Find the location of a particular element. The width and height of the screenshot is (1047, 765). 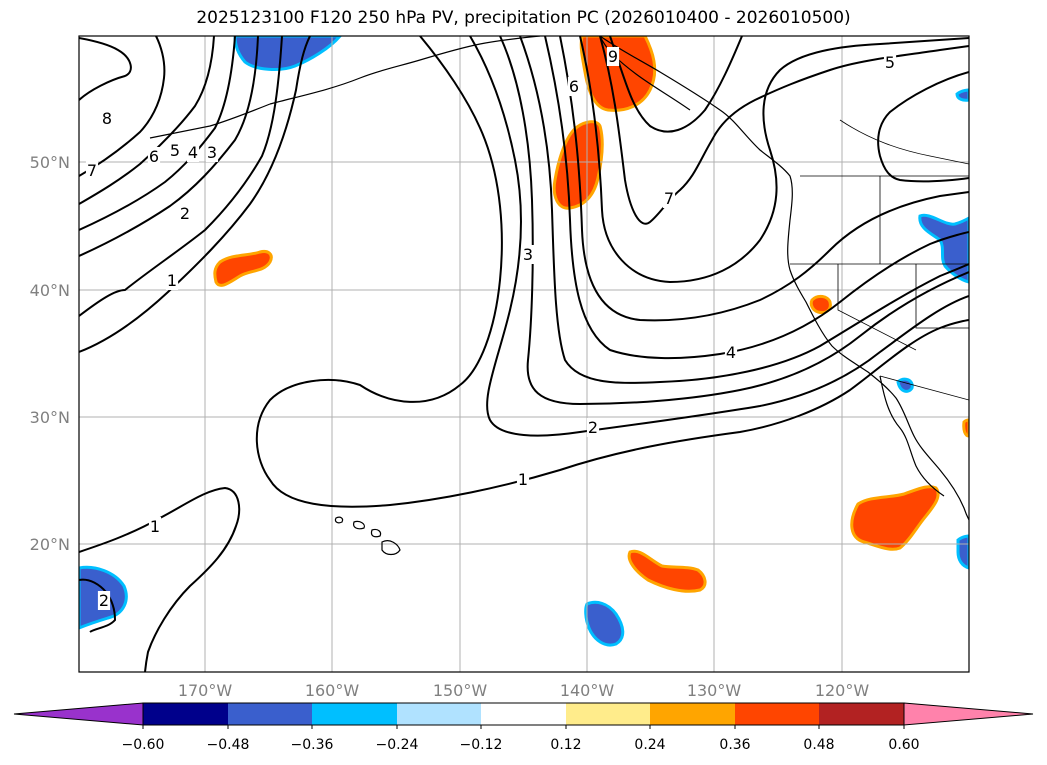

latitude-labels: 50°N 40°N 30°N 20°N is located at coordinates (50, 353).